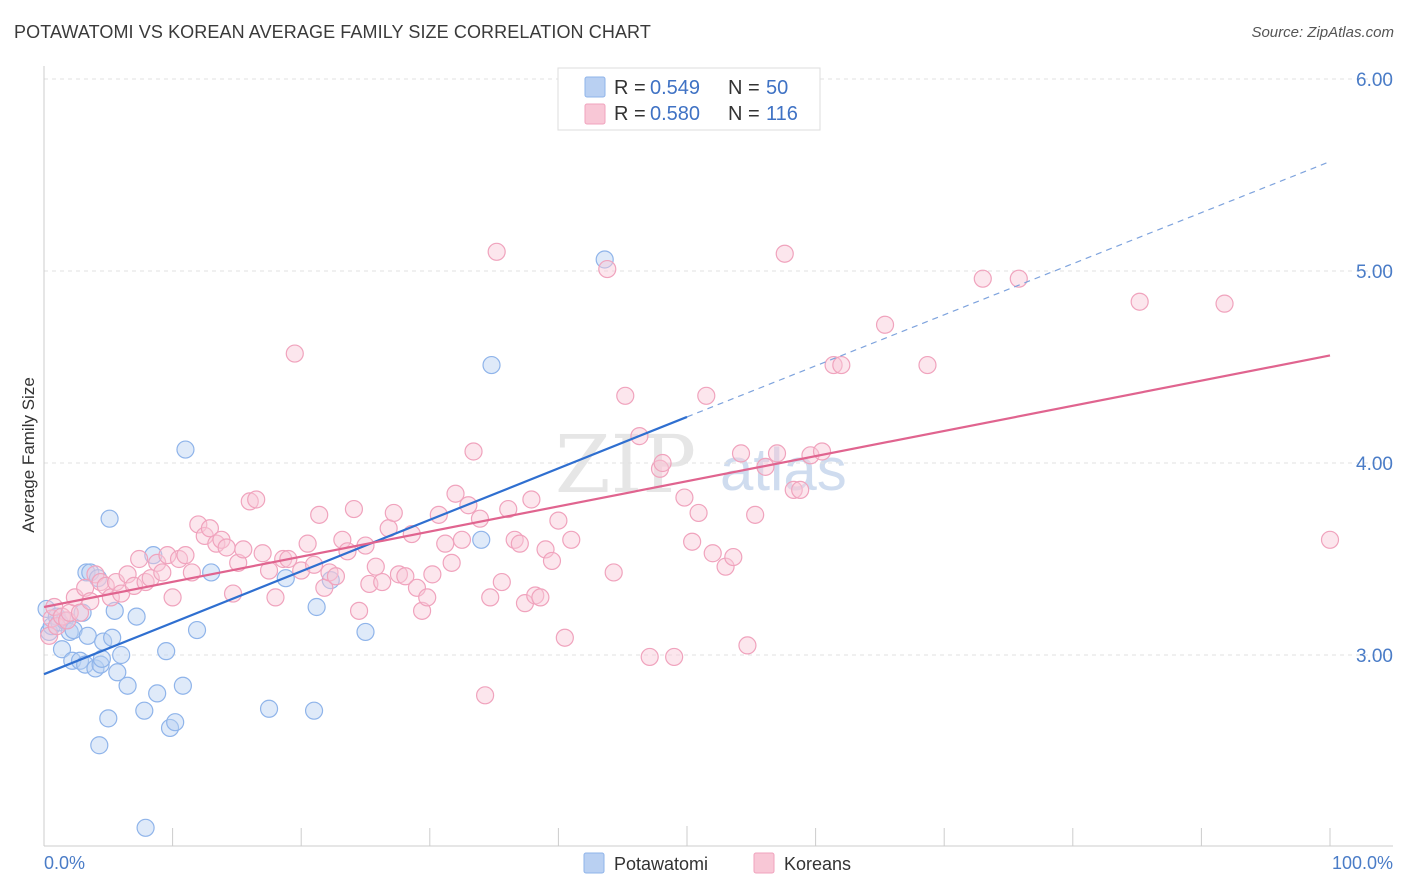 This screenshot has height=892, width=1406. I want to click on legend-swatch-potawatomi, so click(595, 87).